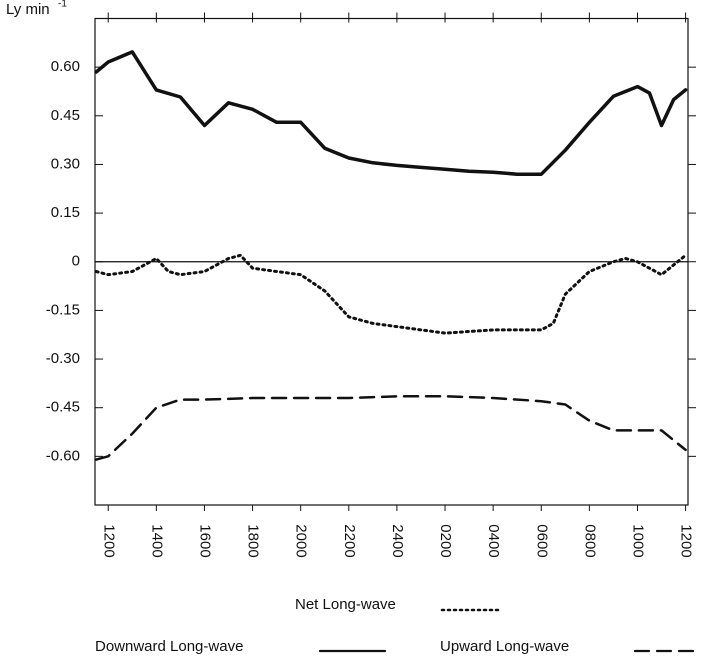 The width and height of the screenshot is (708, 659). I want to click on x-tick-label: 1000, so click(638, 540).